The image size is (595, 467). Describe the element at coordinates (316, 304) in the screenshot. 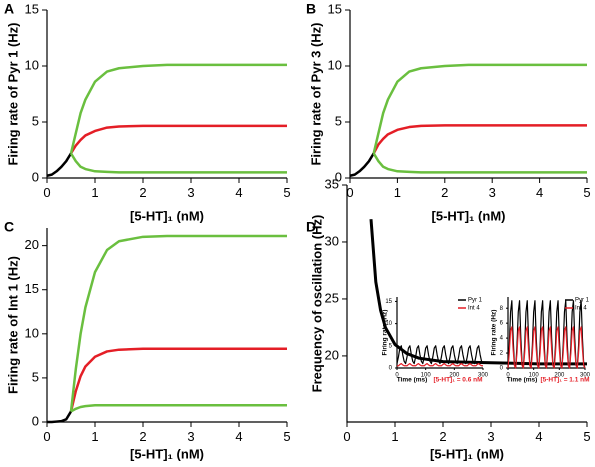

I see `y-axis-label: Frequency of oscillation (Hz)` at that location.